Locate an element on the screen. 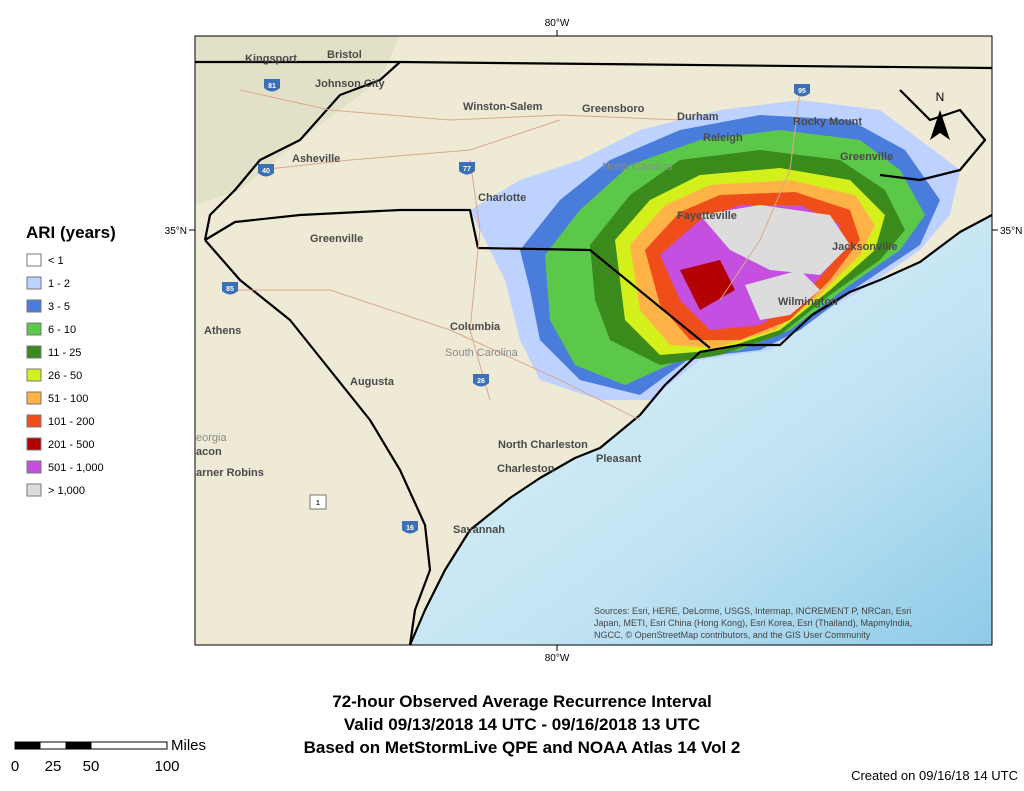 This screenshot has height=791, width=1024. scale-label: 50 is located at coordinates (91, 766).